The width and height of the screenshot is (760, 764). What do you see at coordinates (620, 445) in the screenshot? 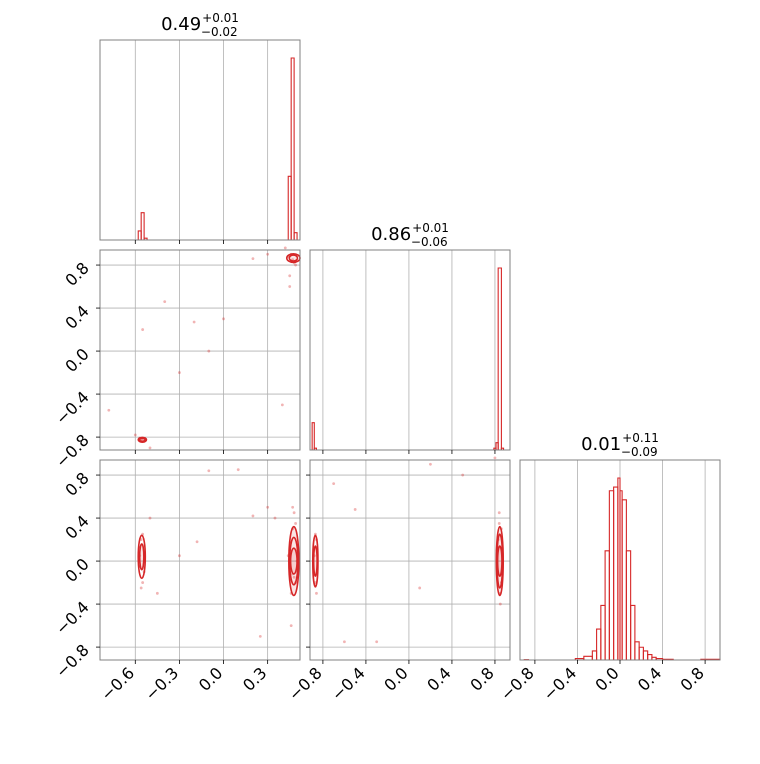
I see `title-param-3: 0.01+0.11−0.09` at bounding box center [620, 445].